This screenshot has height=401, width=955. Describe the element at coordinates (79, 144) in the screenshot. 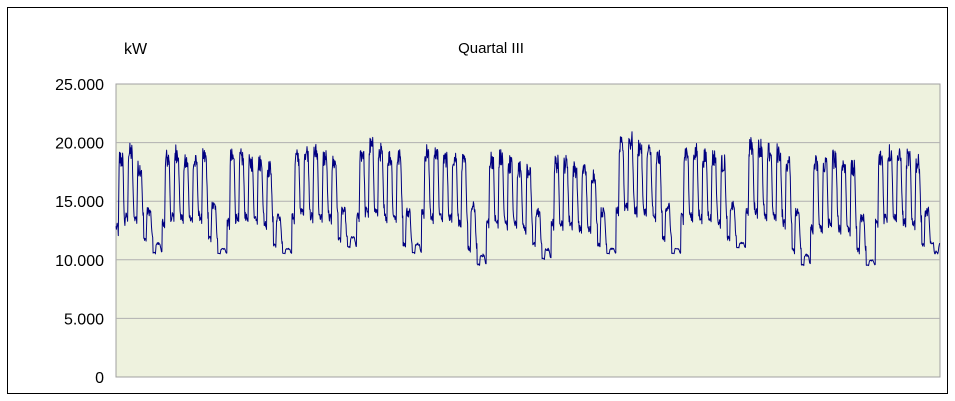

I see `y-tick-label: 20.000` at that location.